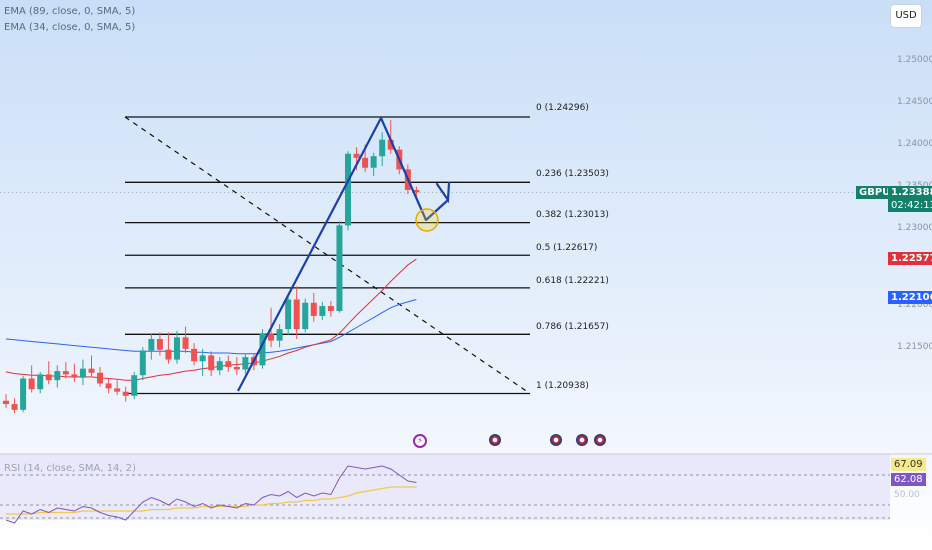 This screenshot has height=550, width=932. Describe the element at coordinates (908, 464) in the screenshot. I see `rsi-sma-badge: 67.09` at that location.